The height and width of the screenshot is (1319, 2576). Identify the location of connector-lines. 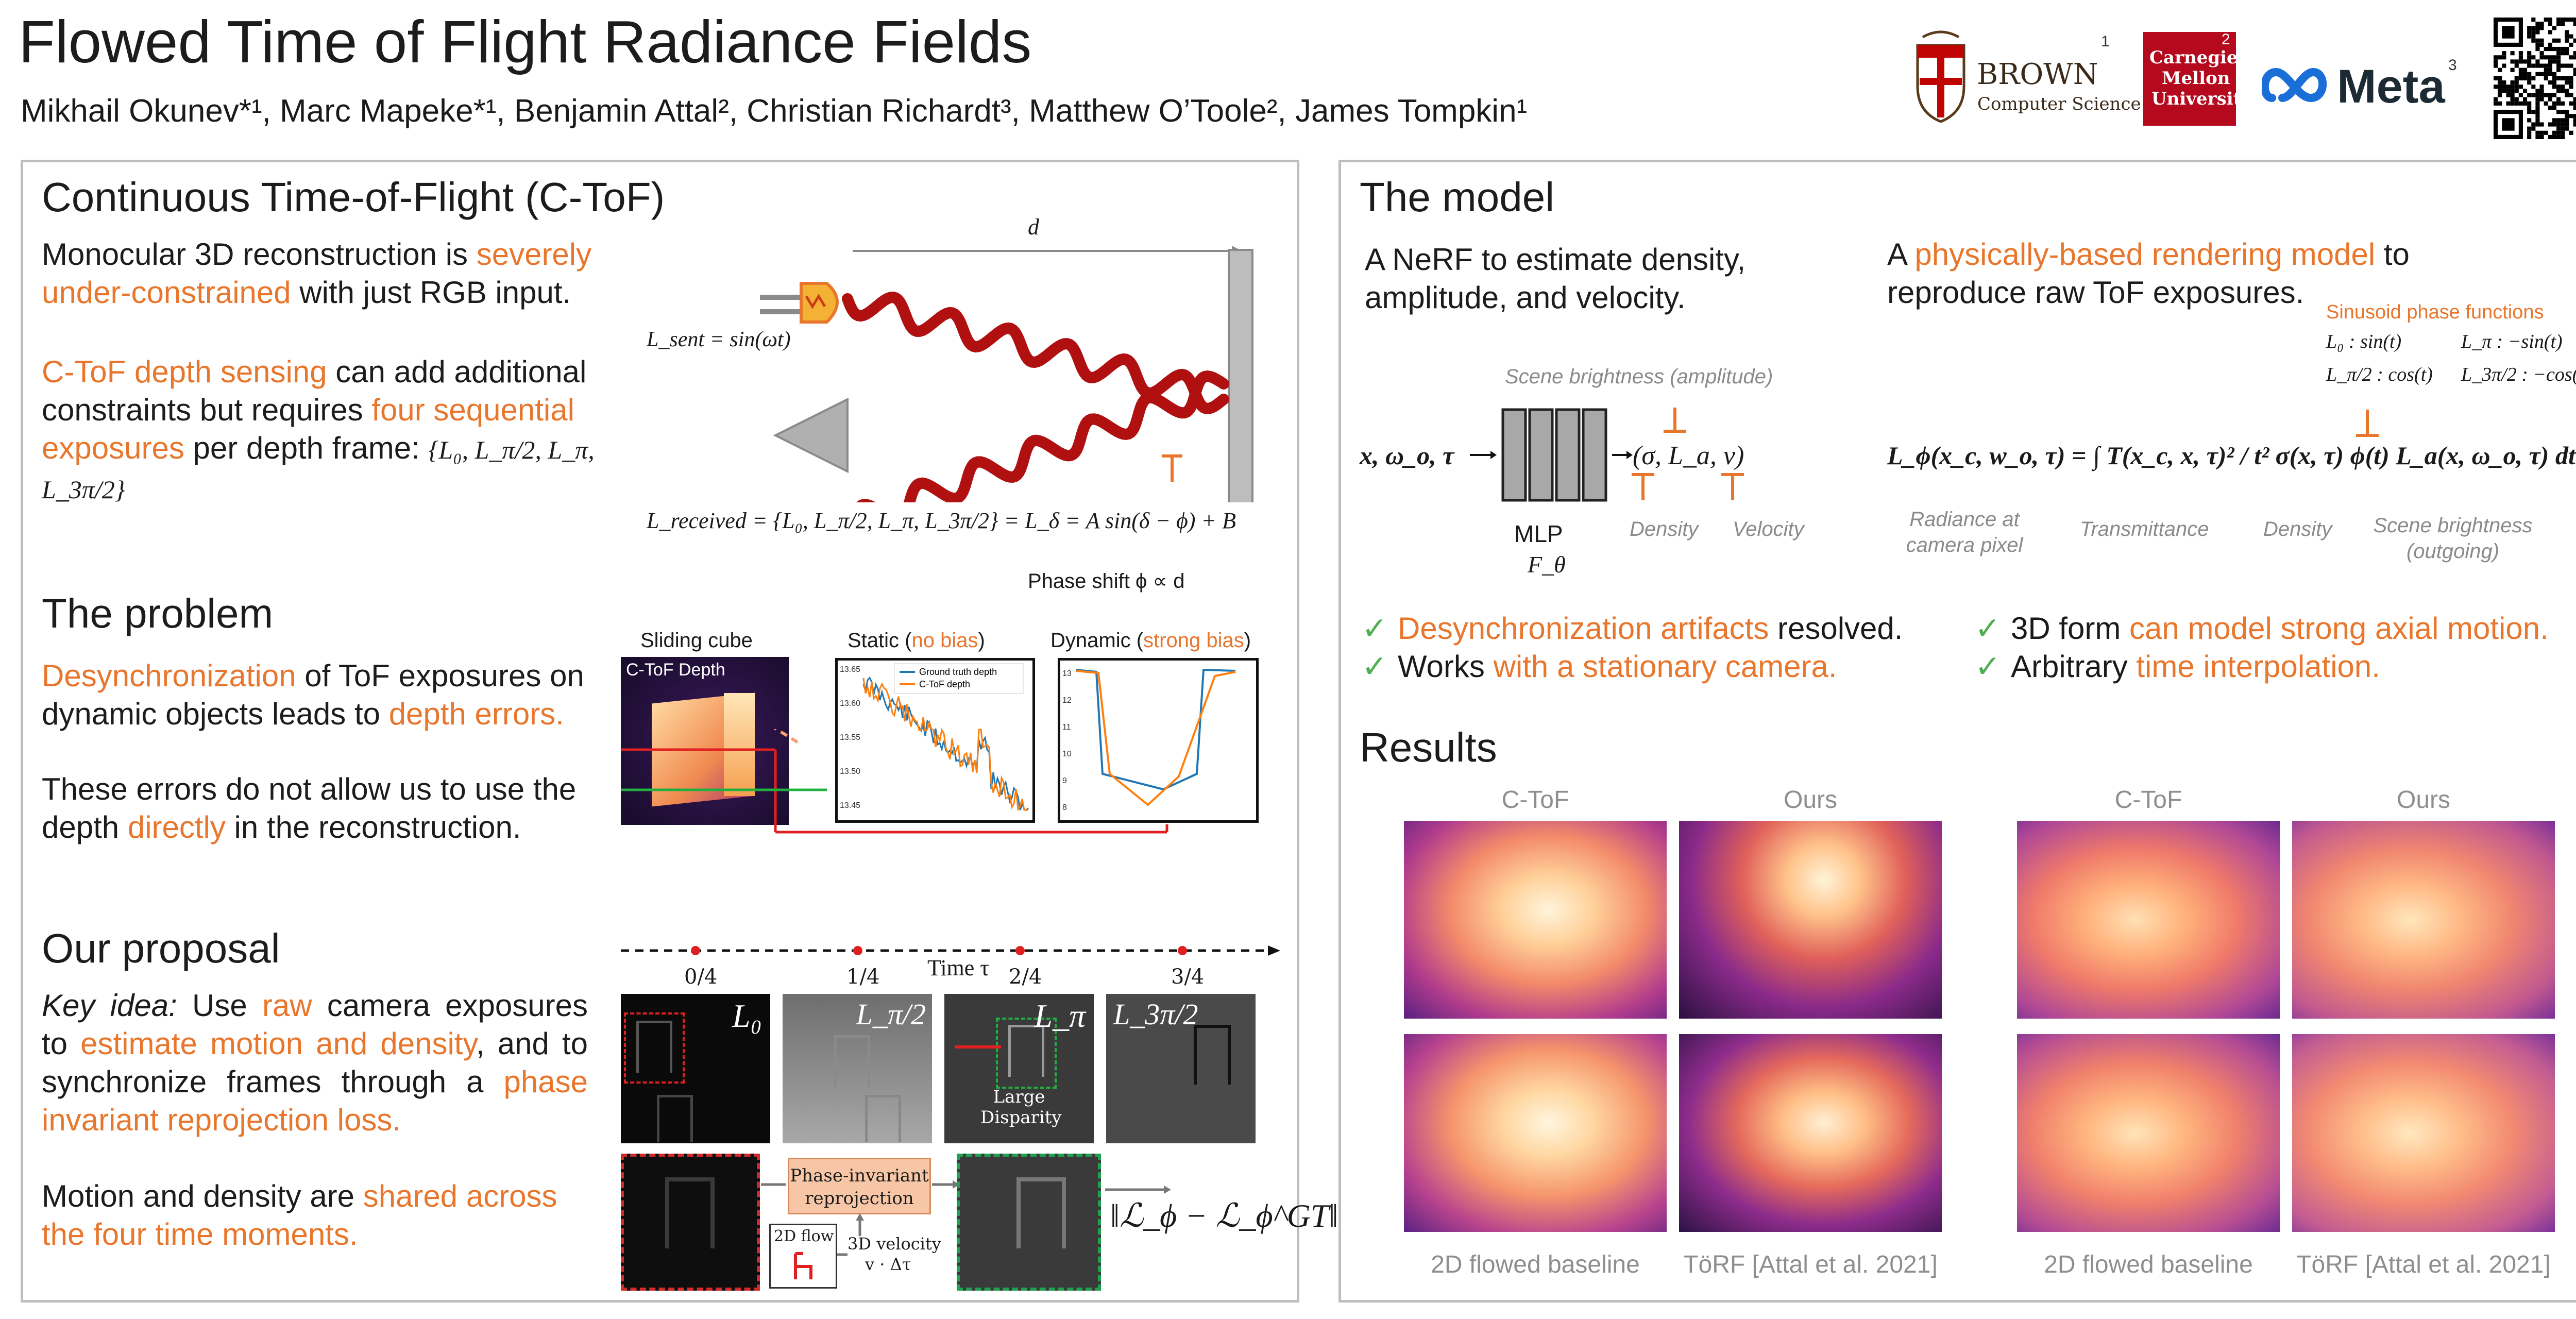
(894, 781).